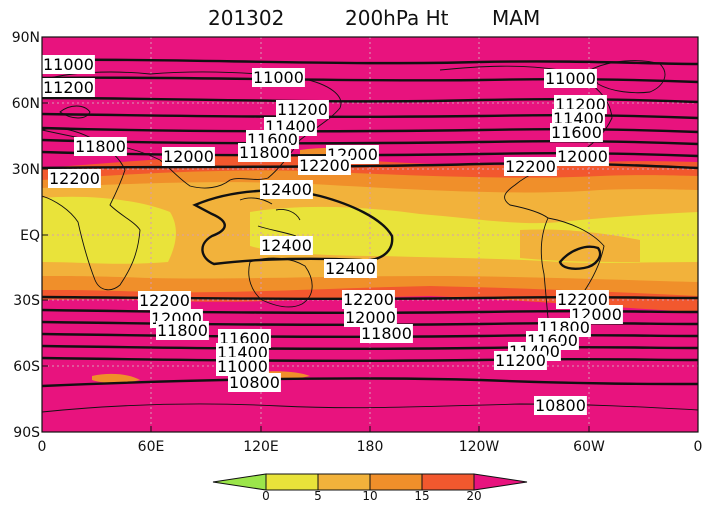 Image resolution: width=712 pixels, height=507 pixels. I want to click on colorbar-tick-label: 20, so click(473, 496).